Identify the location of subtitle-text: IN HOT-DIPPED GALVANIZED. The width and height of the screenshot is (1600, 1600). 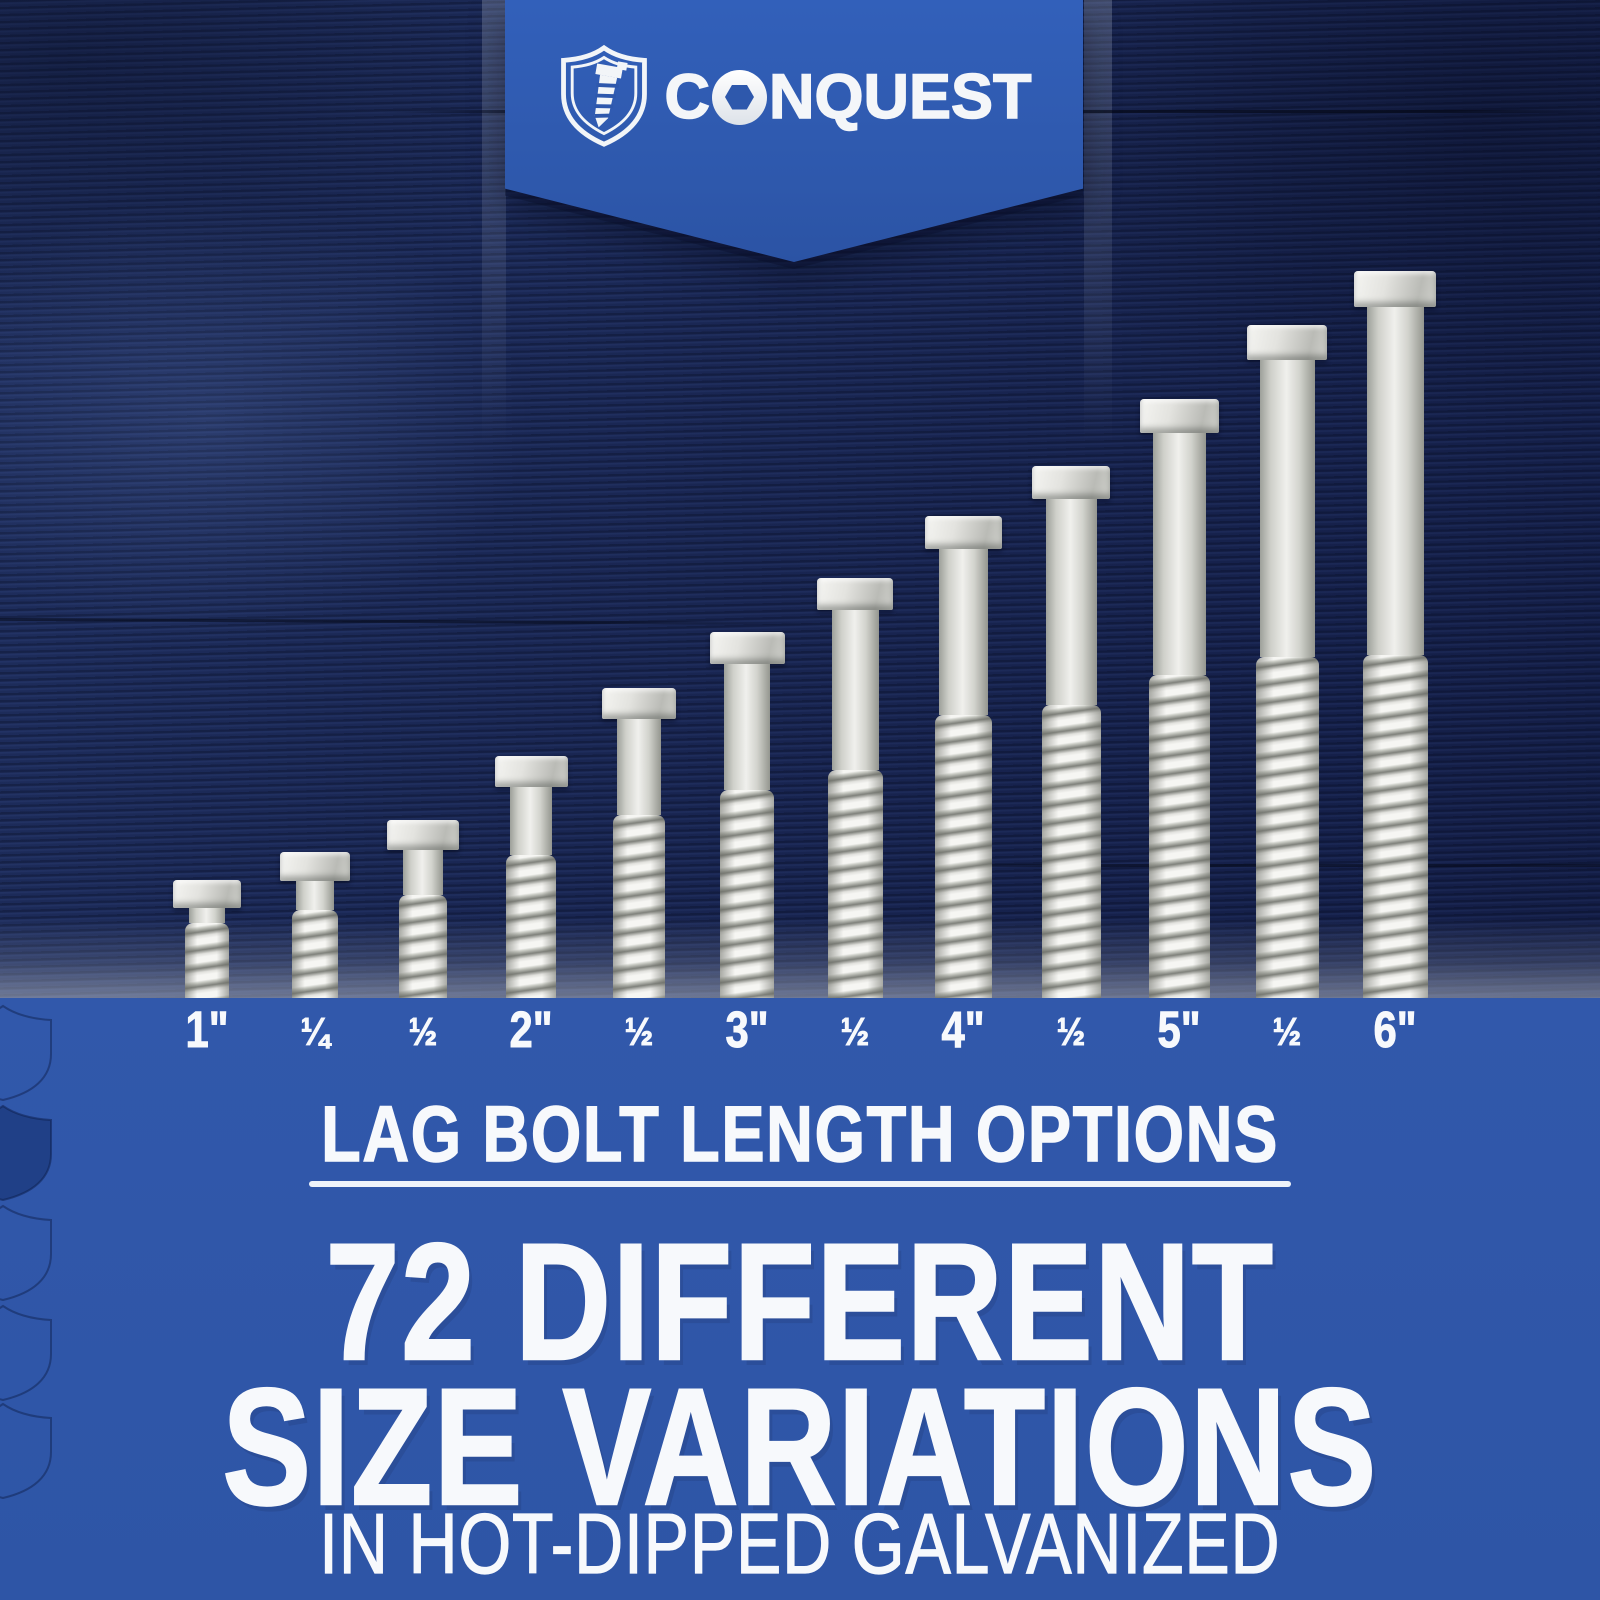
(800, 1544).